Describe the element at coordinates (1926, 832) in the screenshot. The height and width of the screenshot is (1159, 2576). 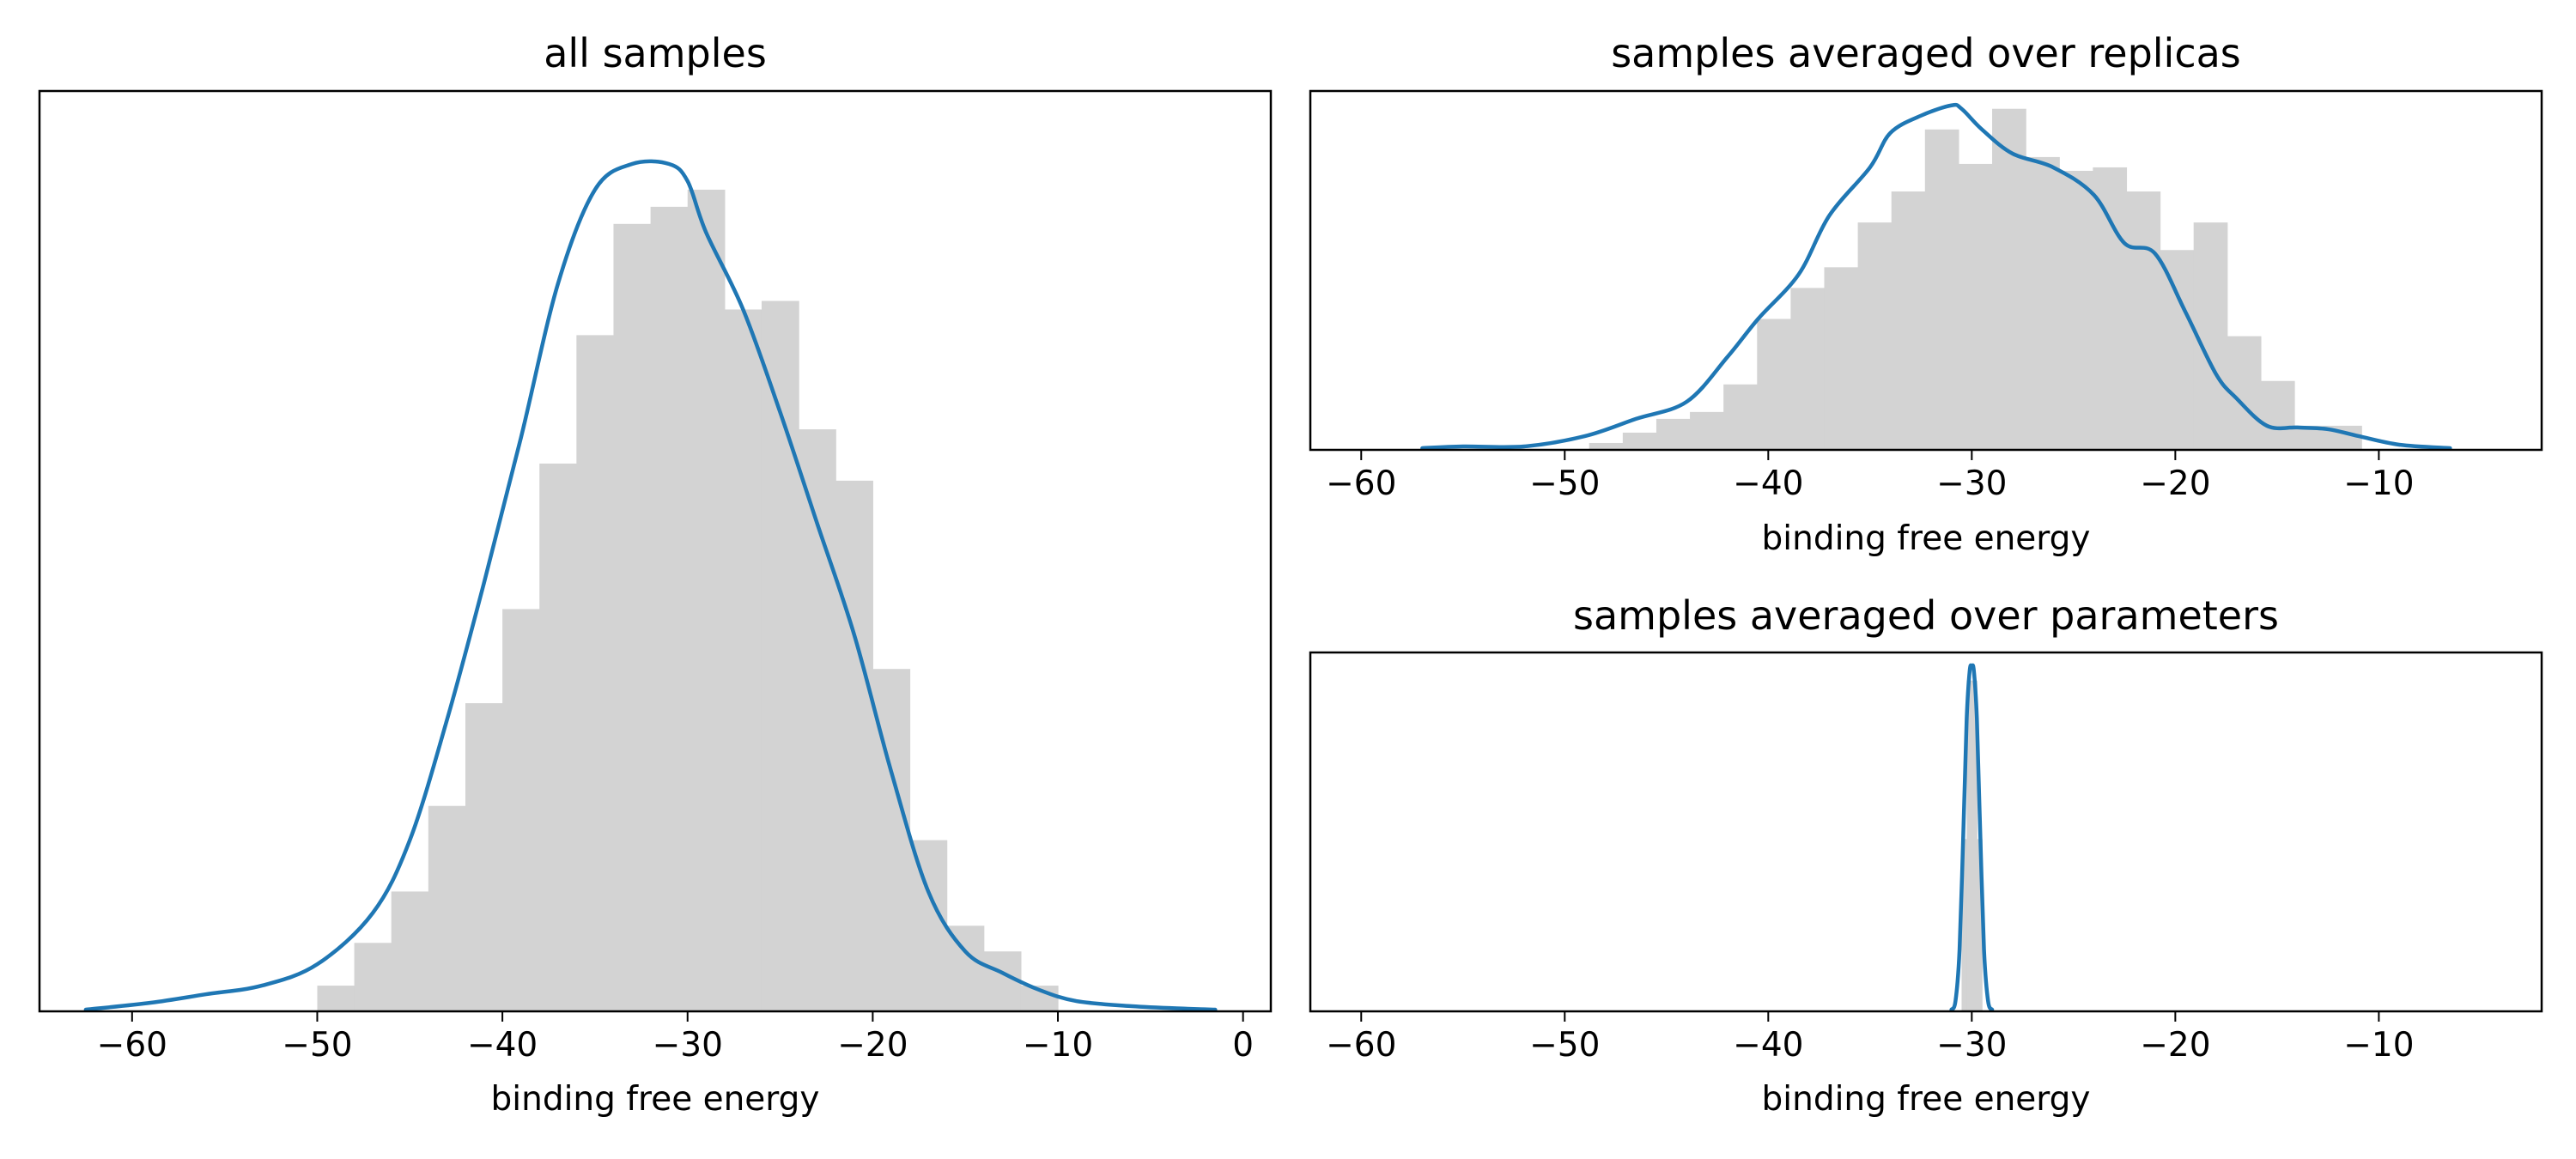
I see `axes-frame` at that location.